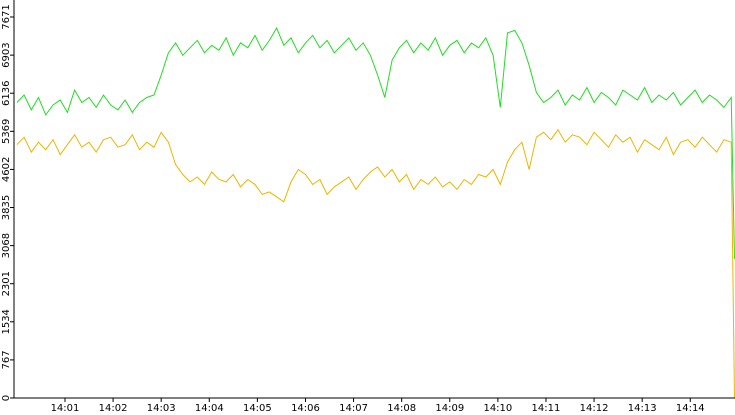  I want to click on x-tick-label: 14:06, so click(305, 408).